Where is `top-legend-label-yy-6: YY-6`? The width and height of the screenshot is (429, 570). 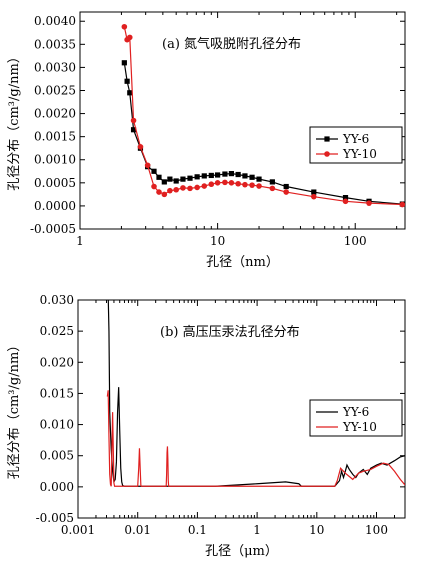
top-legend-label-yy-6: YY-6 is located at coordinates (355, 139).